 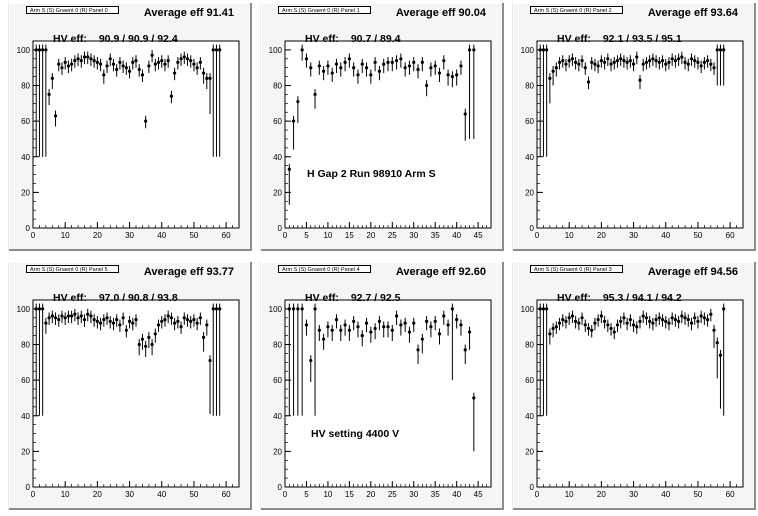 What do you see at coordinates (529, 86) in the screenshot?
I see `y-tick-label: 80` at bounding box center [529, 86].